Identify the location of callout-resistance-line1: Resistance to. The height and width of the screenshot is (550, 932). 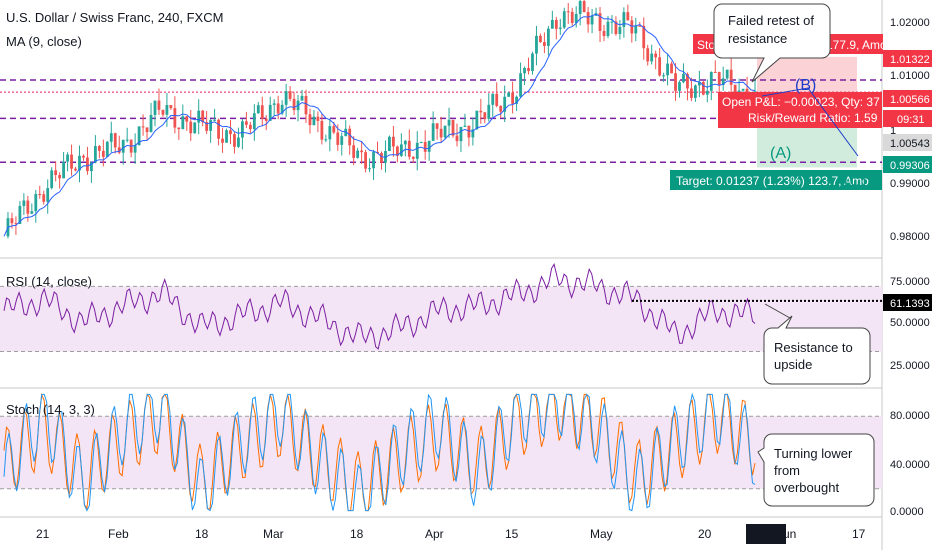
(813, 347).